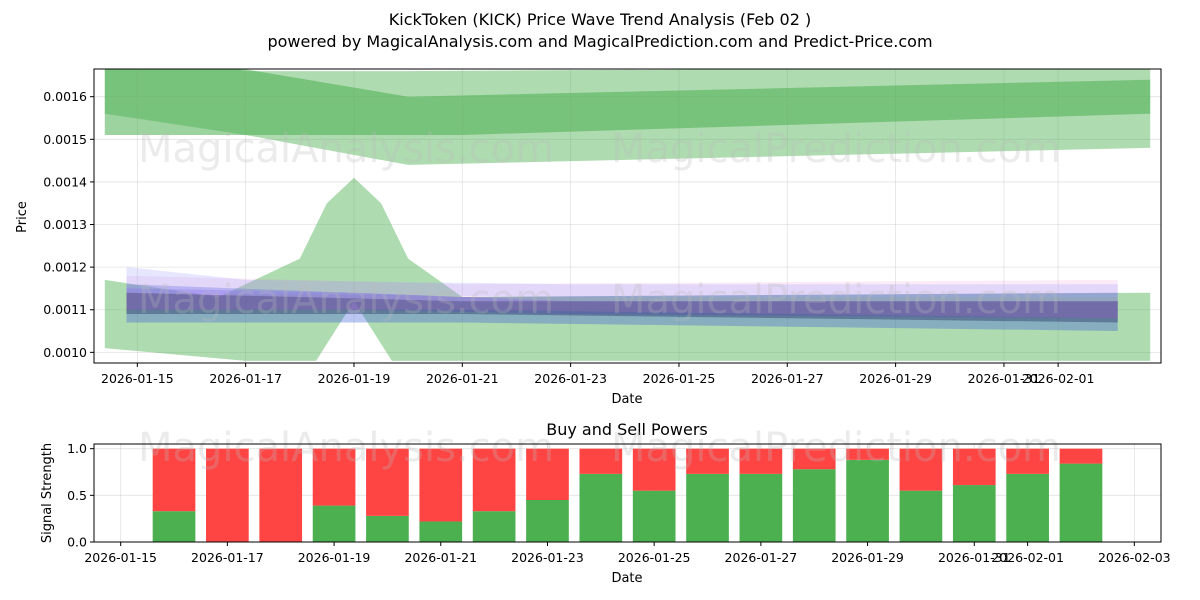 This screenshot has height=600, width=1200. What do you see at coordinates (65, 267) in the screenshot?
I see `price-y-tick-label: 0.0012` at bounding box center [65, 267].